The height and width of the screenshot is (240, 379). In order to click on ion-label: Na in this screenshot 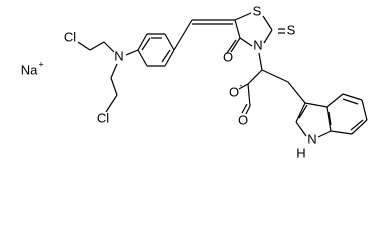, I will do `click(29, 69)`.